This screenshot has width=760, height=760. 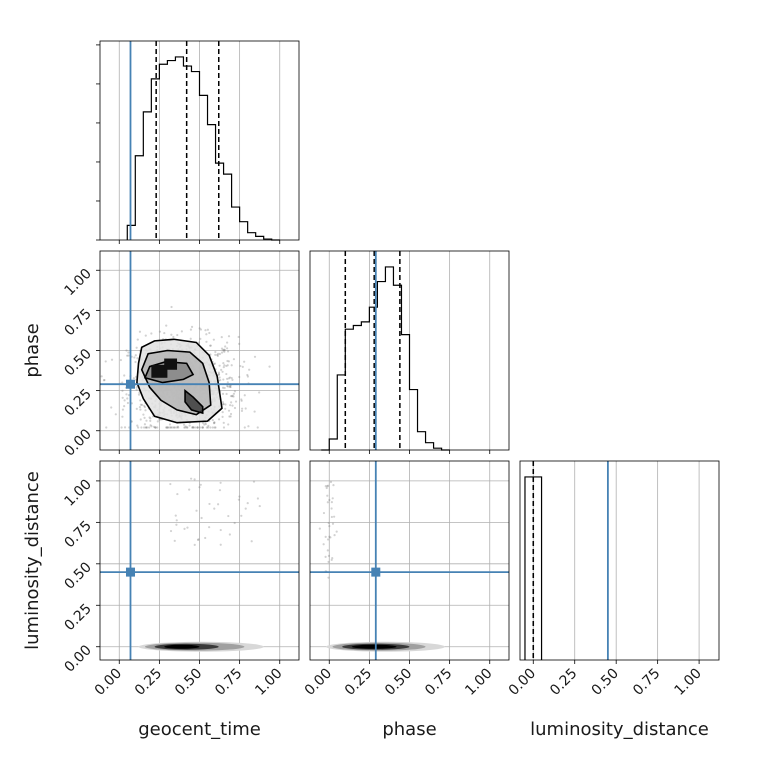 What do you see at coordinates (32, 560) in the screenshot?
I see `luminosity_distance-y-axis-title: luminosity_distance` at bounding box center [32, 560].